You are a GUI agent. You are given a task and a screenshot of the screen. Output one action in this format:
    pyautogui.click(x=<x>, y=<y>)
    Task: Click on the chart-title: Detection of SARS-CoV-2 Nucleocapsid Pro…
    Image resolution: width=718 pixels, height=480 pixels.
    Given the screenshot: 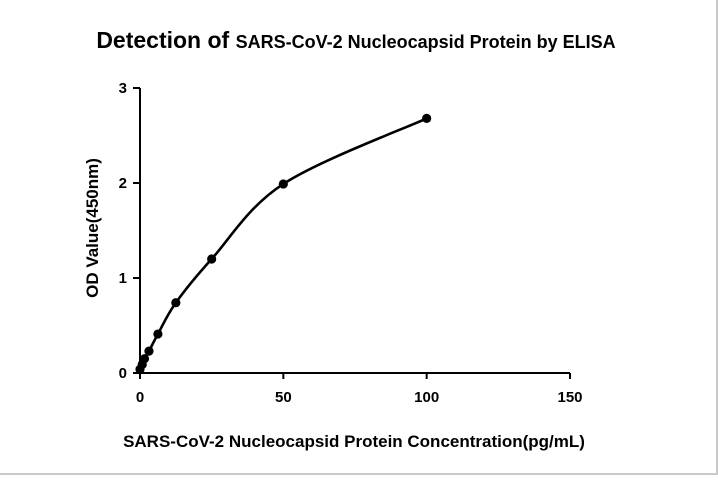 What is the action you would take?
    pyautogui.click(x=355, y=40)
    